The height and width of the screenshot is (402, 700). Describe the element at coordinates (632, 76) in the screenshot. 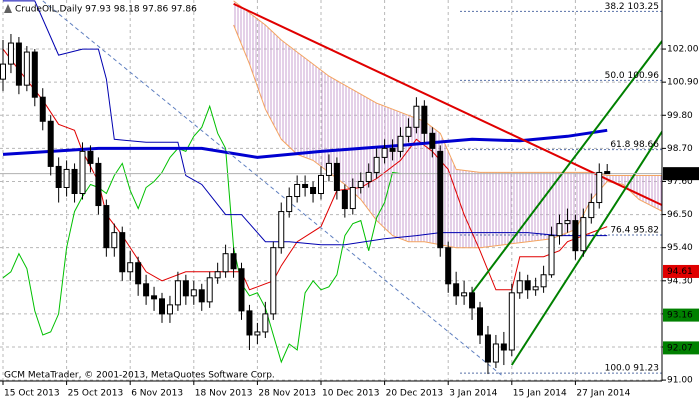

I see `fib-label: 50.0 100.96` at that location.